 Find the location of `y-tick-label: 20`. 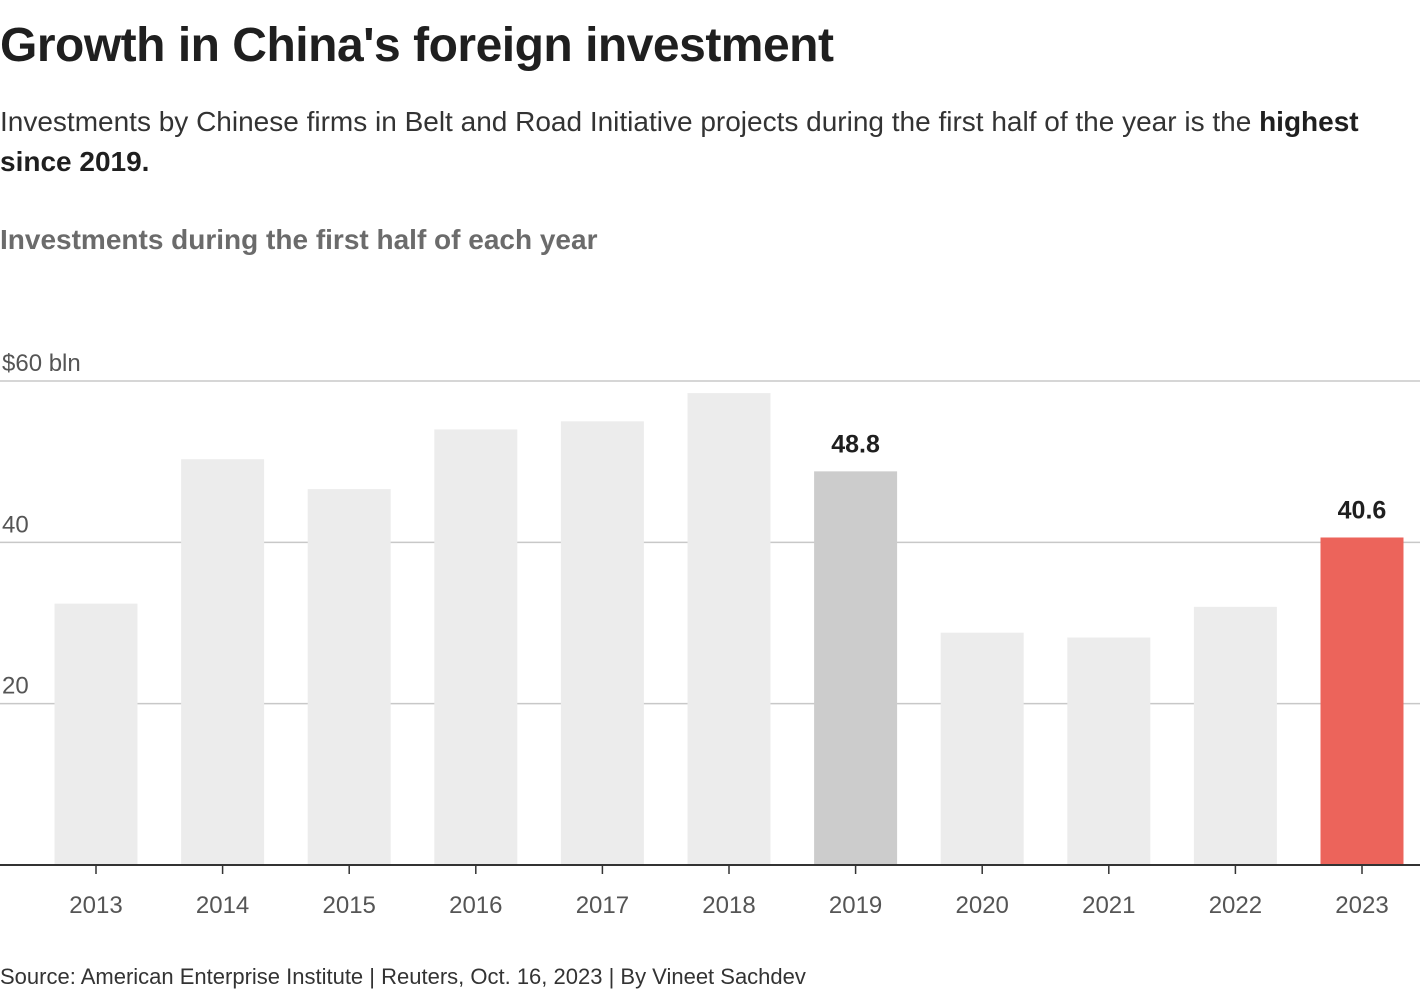

y-tick-label: 20 is located at coordinates (15, 686).